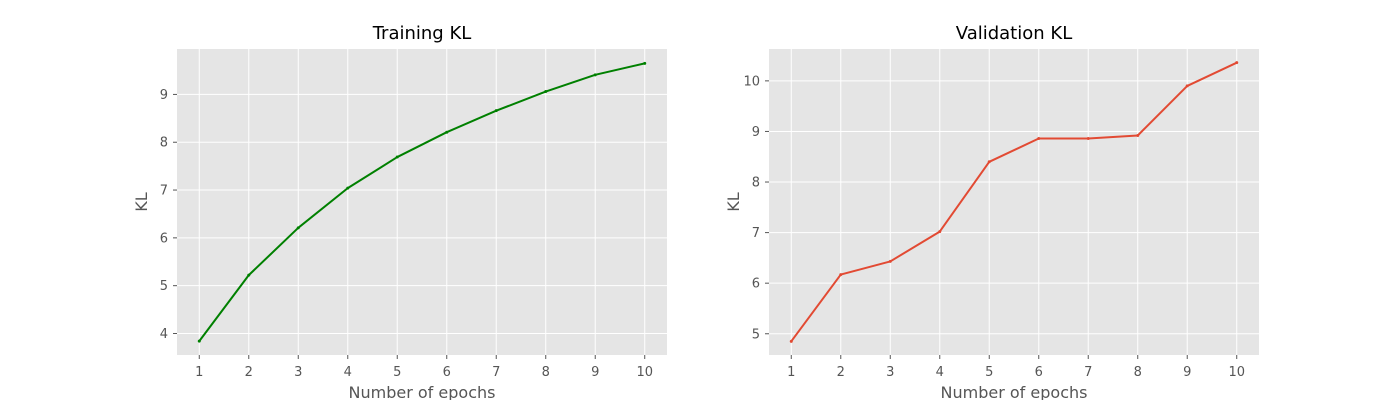  What do you see at coordinates (1014, 33) in the screenshot?
I see `chart-title: Validation KL` at bounding box center [1014, 33].